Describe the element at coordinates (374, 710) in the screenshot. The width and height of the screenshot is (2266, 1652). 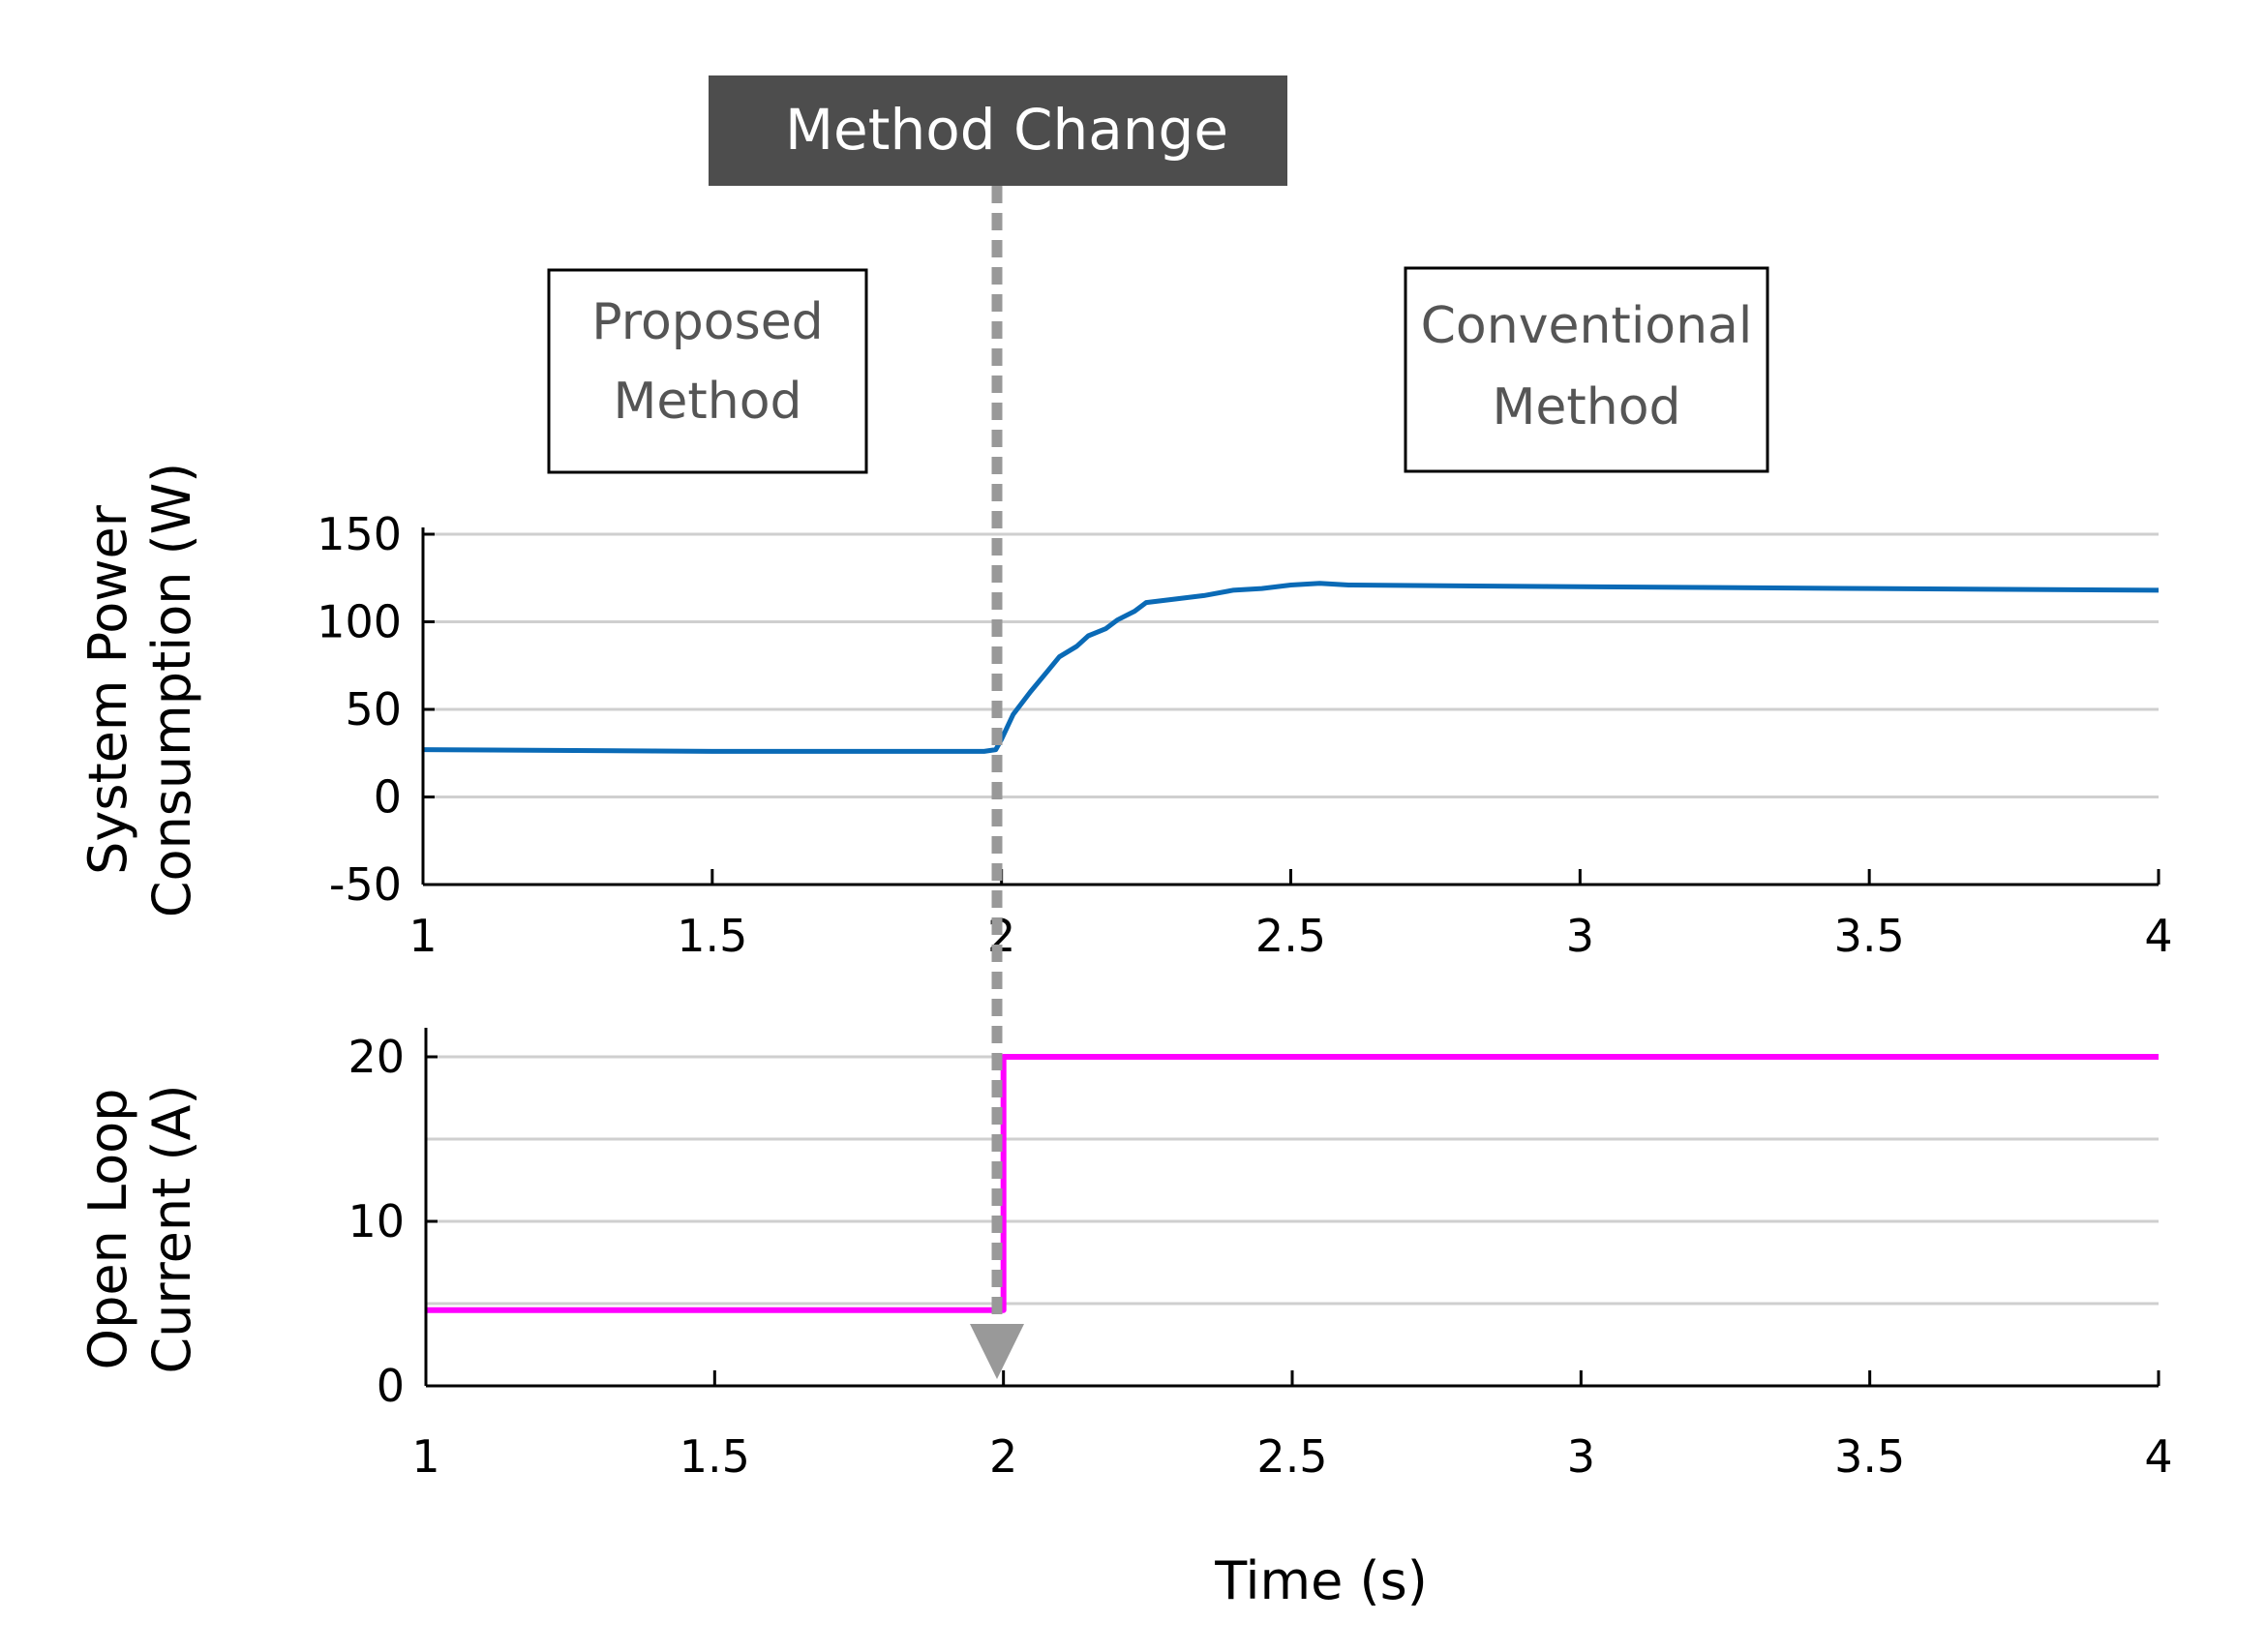
I see `y-tick-label: 50` at that location.